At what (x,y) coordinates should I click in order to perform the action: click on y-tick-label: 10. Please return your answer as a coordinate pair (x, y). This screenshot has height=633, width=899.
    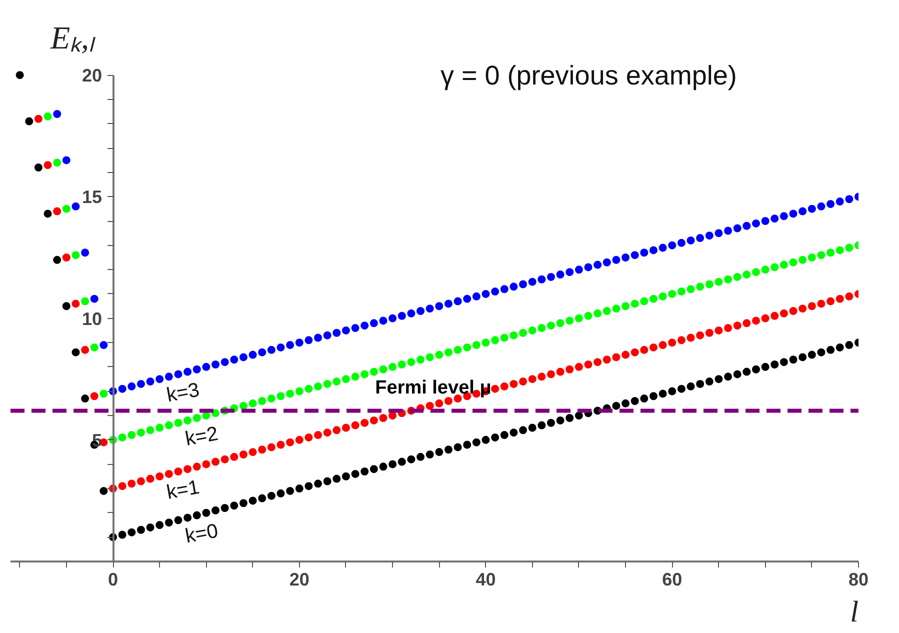
    Looking at the image, I should click on (92, 318).